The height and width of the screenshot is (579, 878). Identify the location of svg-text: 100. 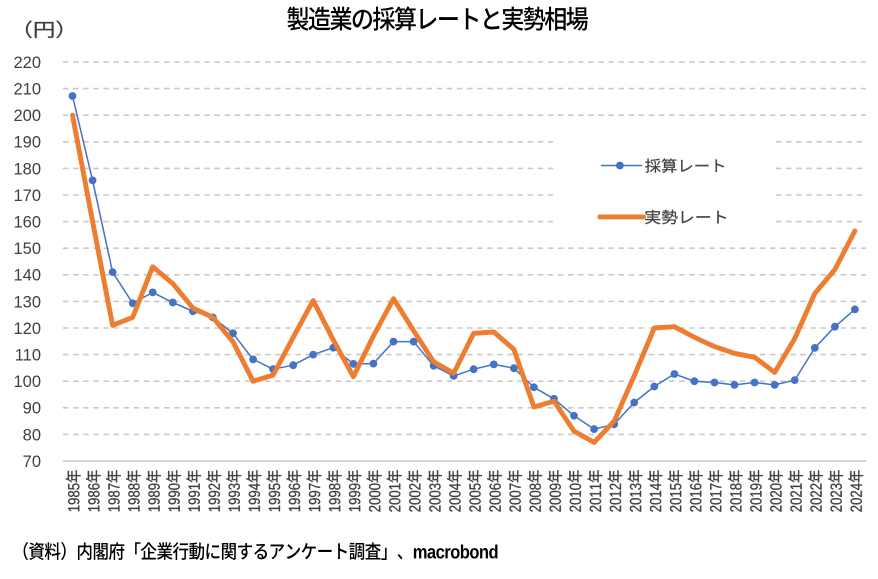
(27, 382).